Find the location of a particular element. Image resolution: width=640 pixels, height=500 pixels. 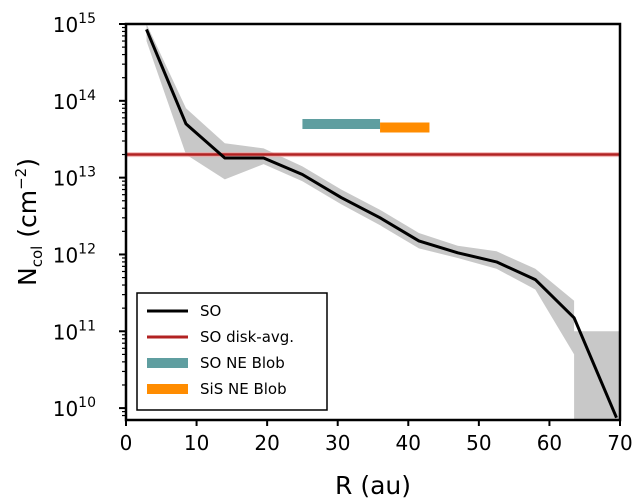

y-axis-title: Ncol (cm−2) is located at coordinates (29, 222).